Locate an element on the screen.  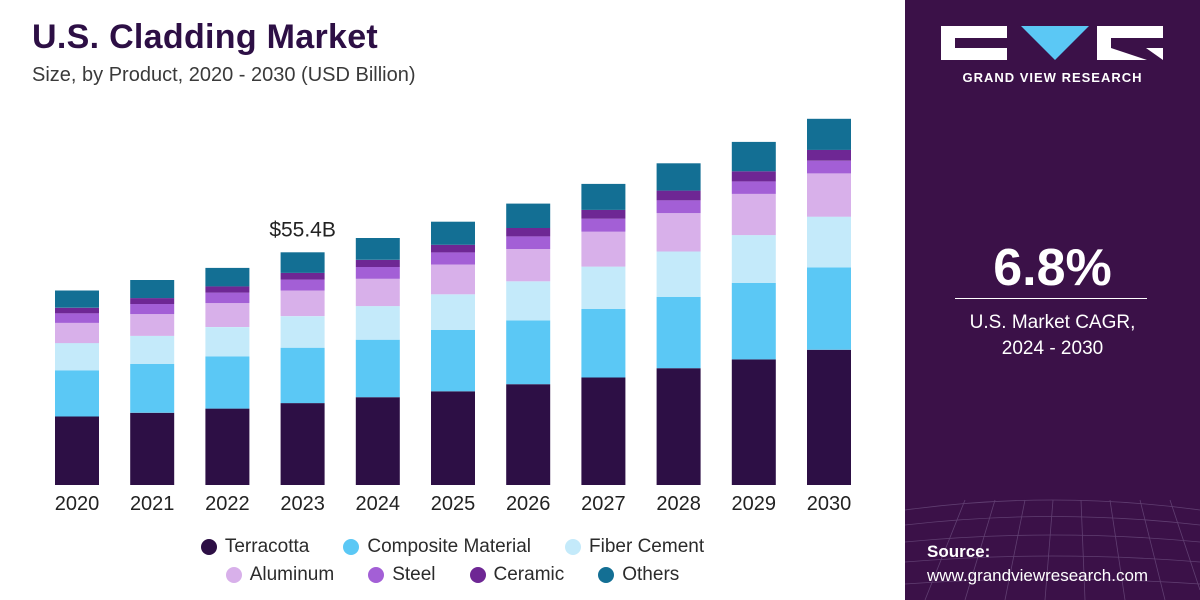
bar-segment-ceramic-2027 is located at coordinates (603, 214).